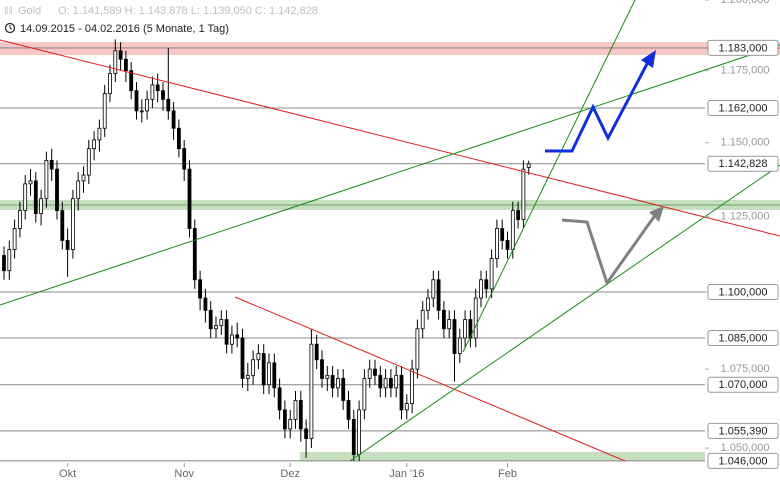  What do you see at coordinates (745, 3) in the screenshot?
I see `y-tick-label: 1.200,000` at bounding box center [745, 3].